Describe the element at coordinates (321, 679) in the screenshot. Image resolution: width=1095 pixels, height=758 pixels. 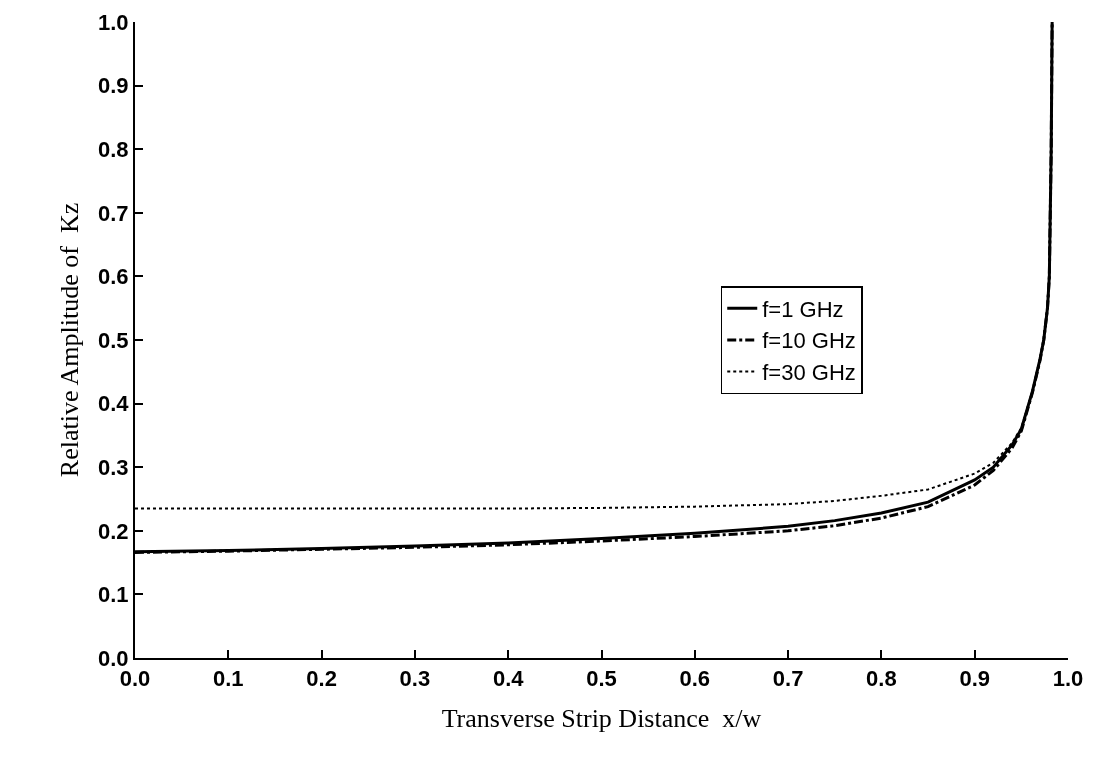
I see `x-tick-label: 0.2` at that location.